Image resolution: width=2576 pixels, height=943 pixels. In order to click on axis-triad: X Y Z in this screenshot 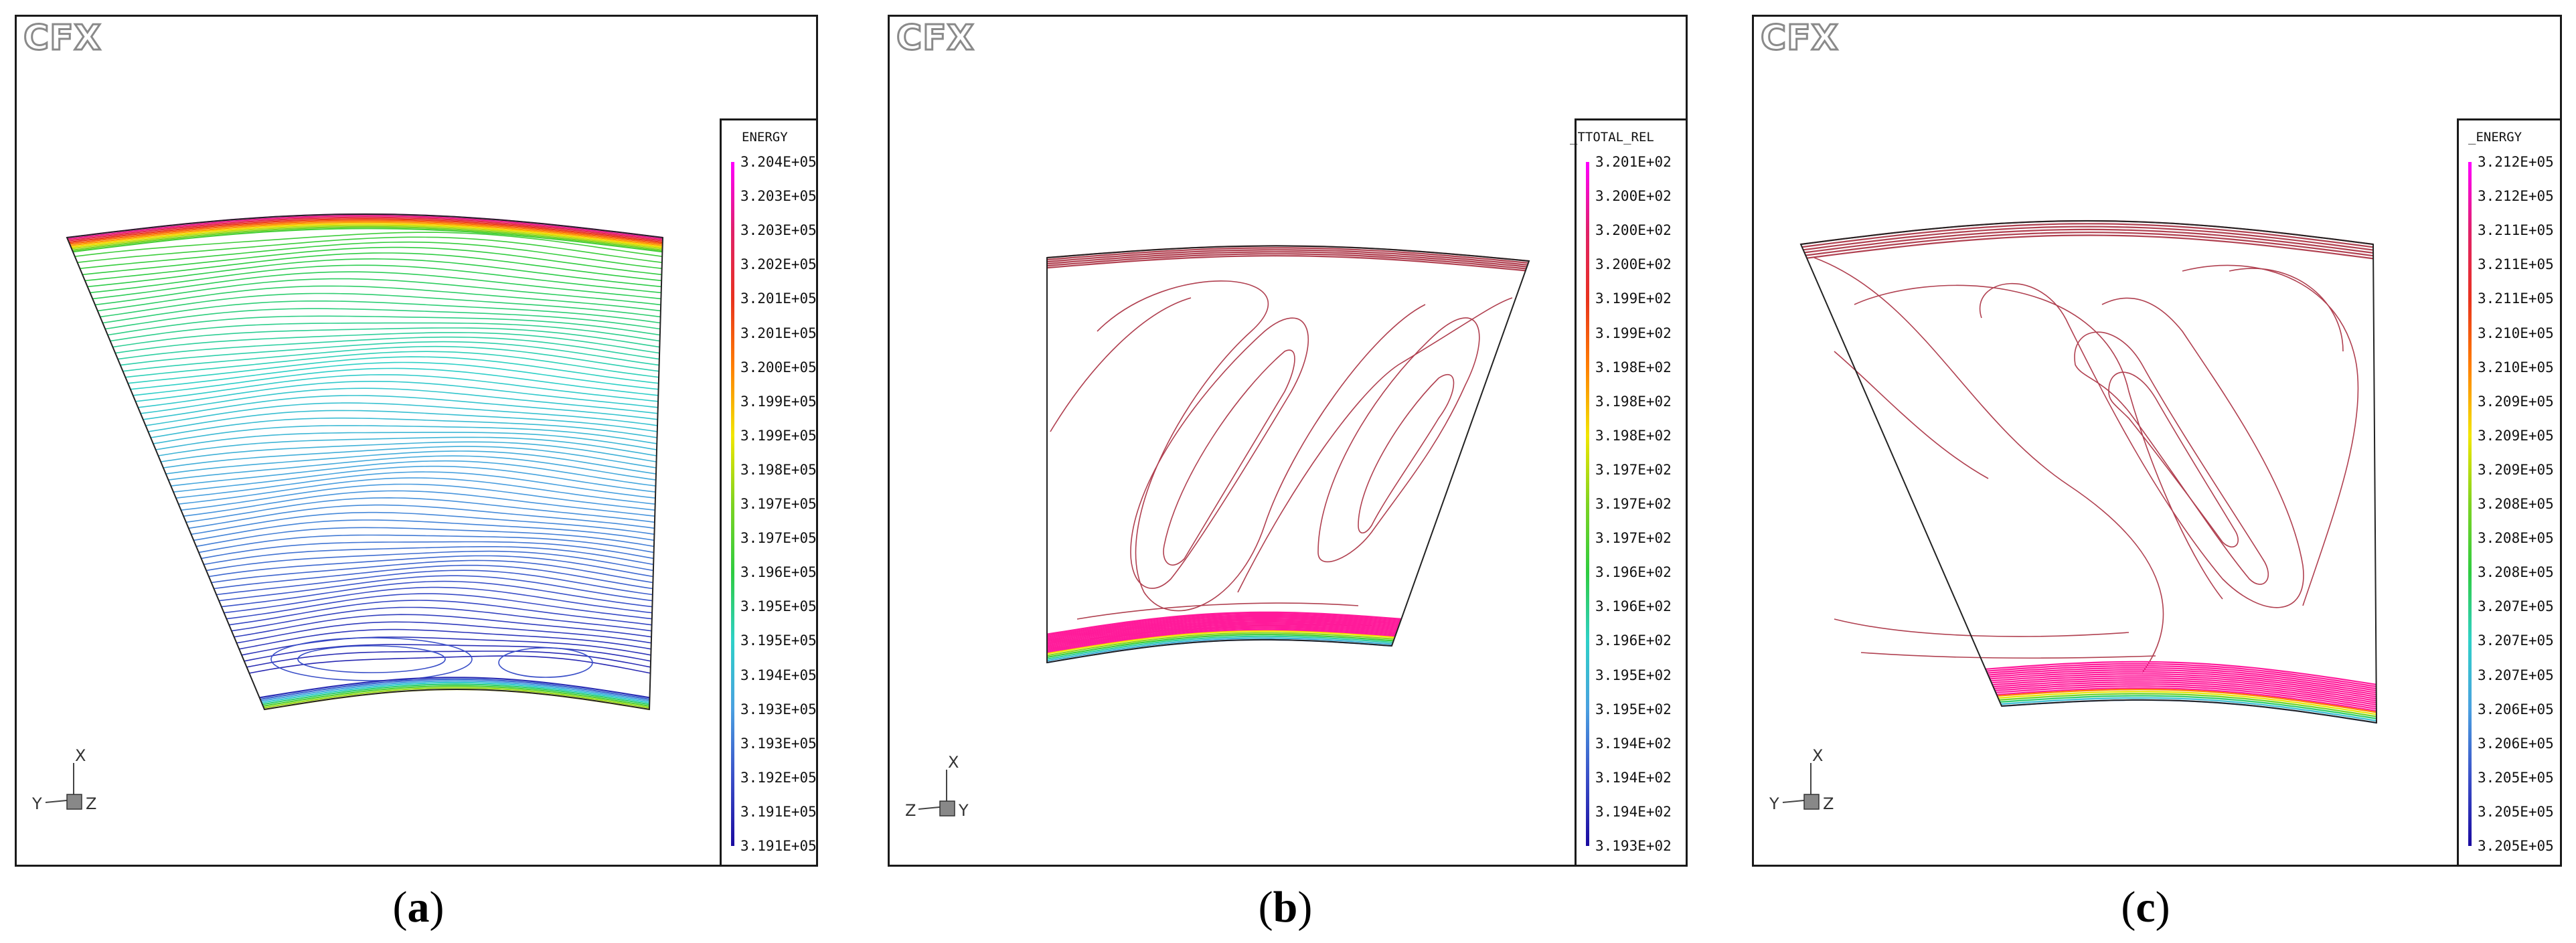, I will do `click(1802, 779)`.